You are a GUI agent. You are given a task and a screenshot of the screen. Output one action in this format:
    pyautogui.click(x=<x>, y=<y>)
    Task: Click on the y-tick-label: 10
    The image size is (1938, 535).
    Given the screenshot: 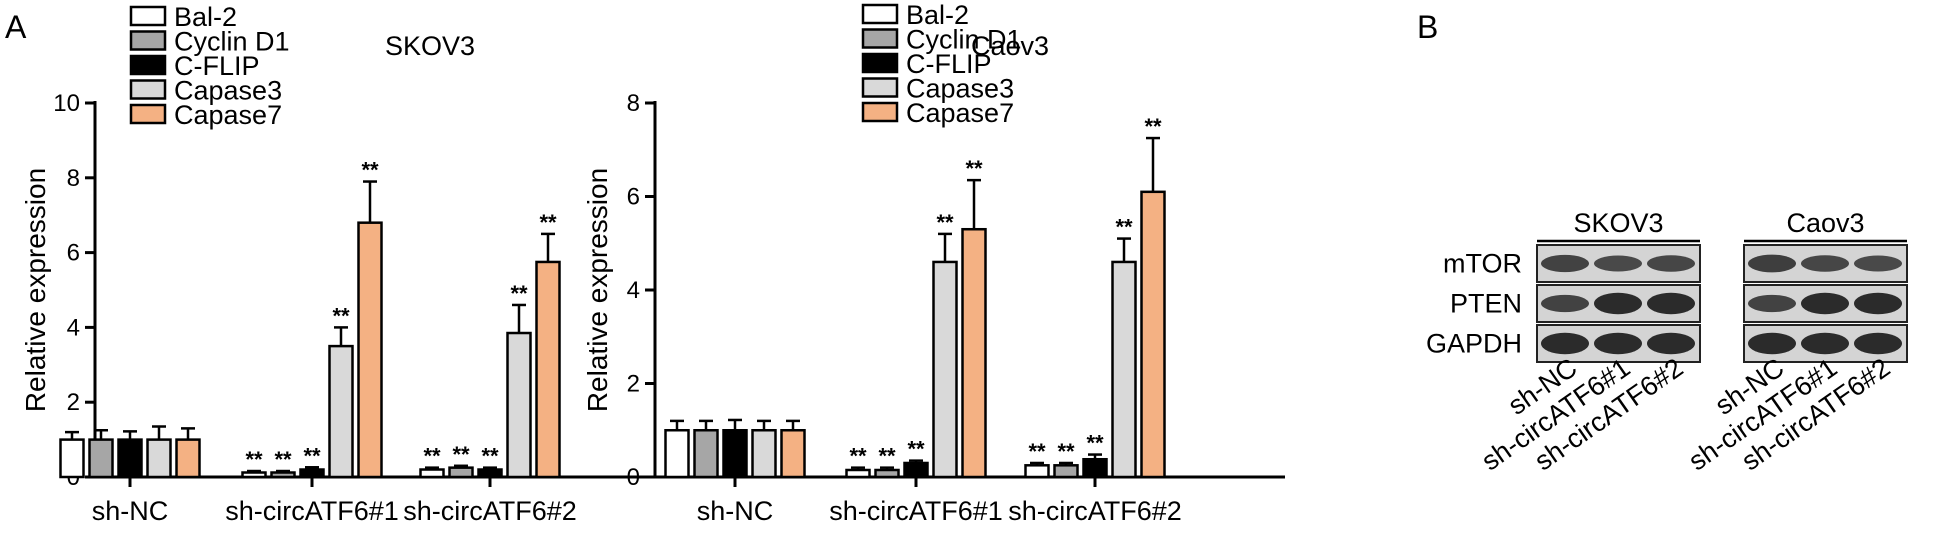 What is the action you would take?
    pyautogui.click(x=66, y=103)
    